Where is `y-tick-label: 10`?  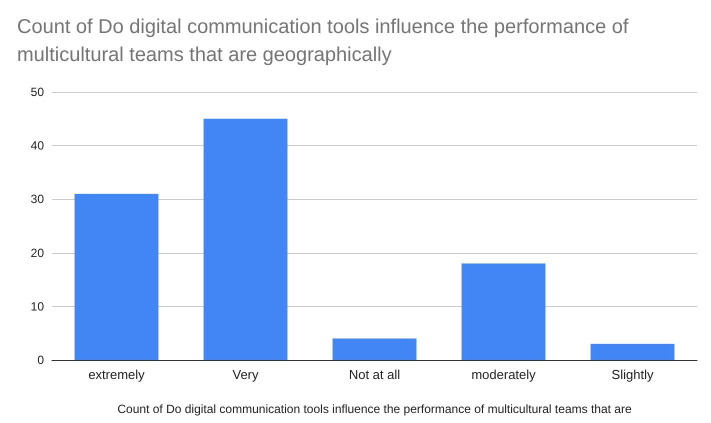 y-tick-label: 10 is located at coordinates (37, 306).